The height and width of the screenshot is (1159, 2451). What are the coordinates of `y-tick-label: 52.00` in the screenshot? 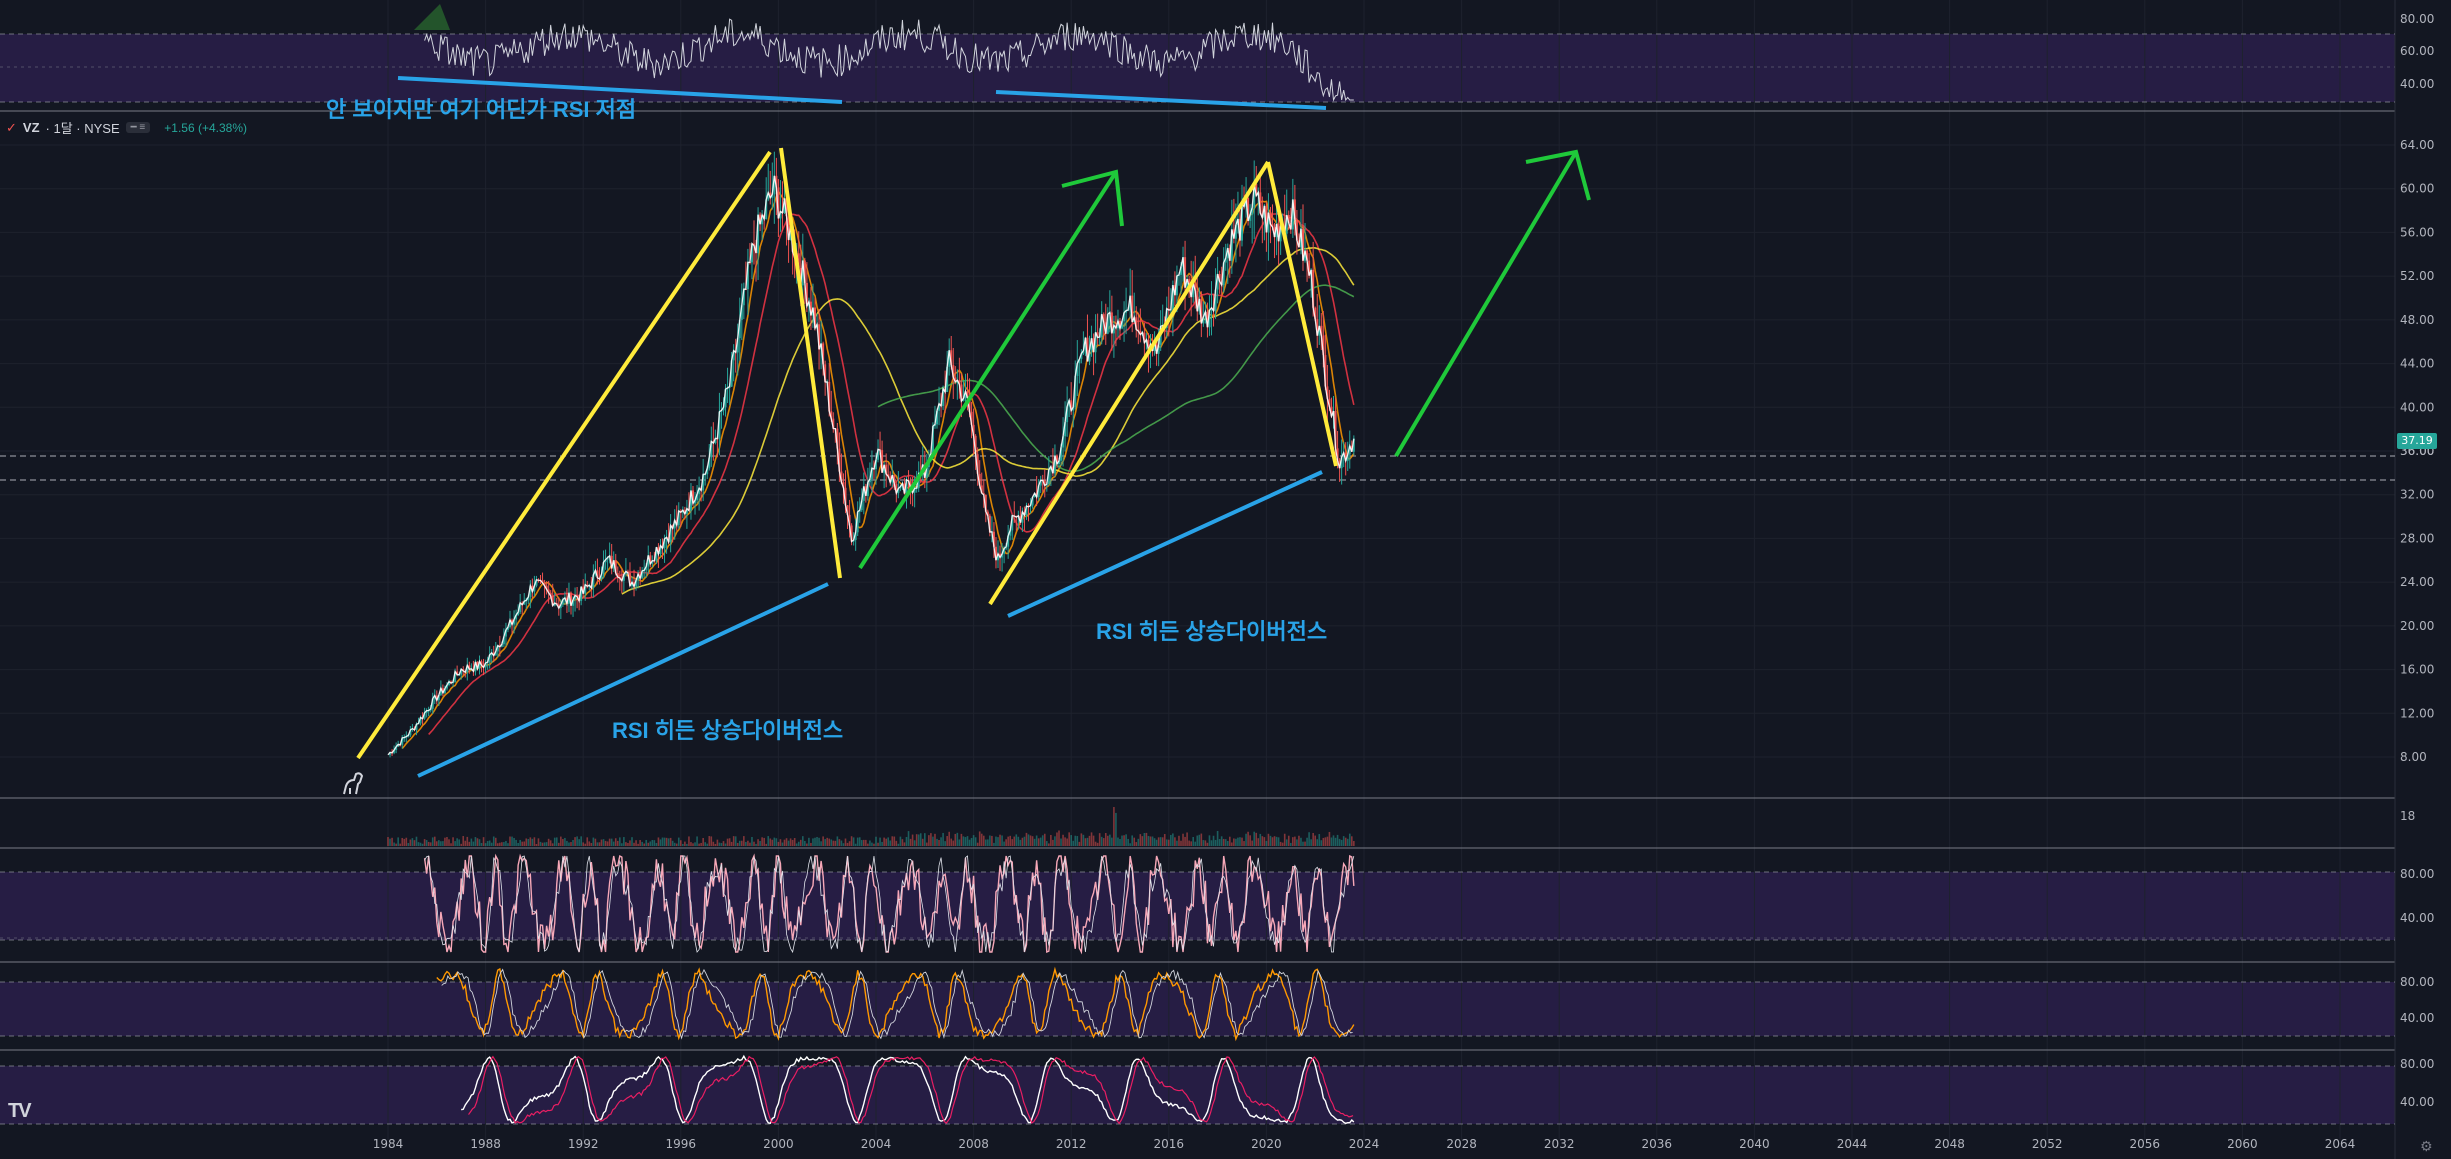 It's located at (2417, 276).